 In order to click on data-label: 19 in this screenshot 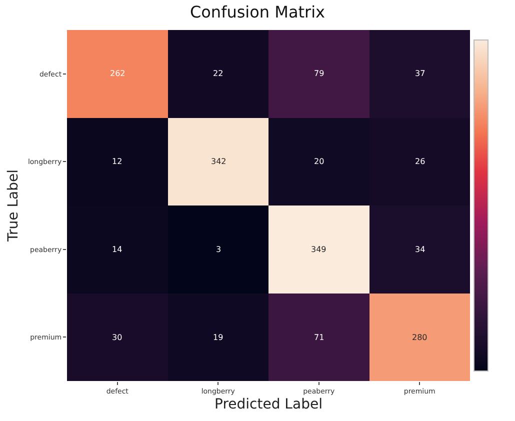, I will do `click(218, 337)`.